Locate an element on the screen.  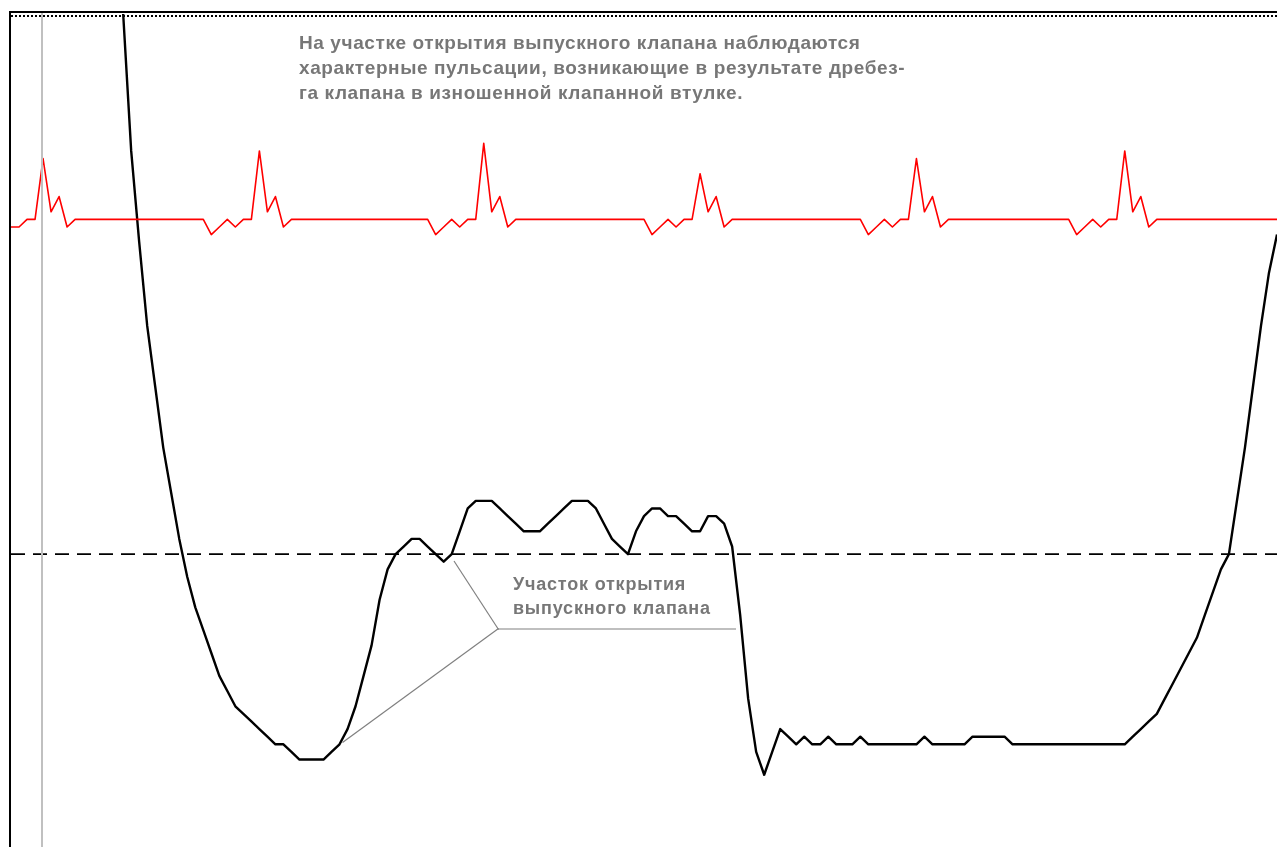
annotation: Участок открытия выпускного клапана is located at coordinates (612, 595).